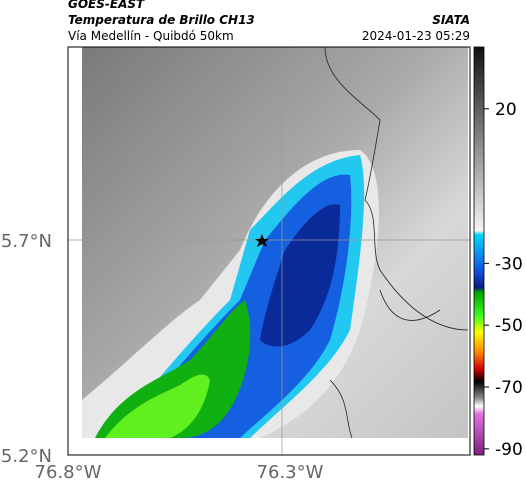 The width and height of the screenshot is (526, 491). I want to click on colorbar-tick-label: -50, so click(509, 326).